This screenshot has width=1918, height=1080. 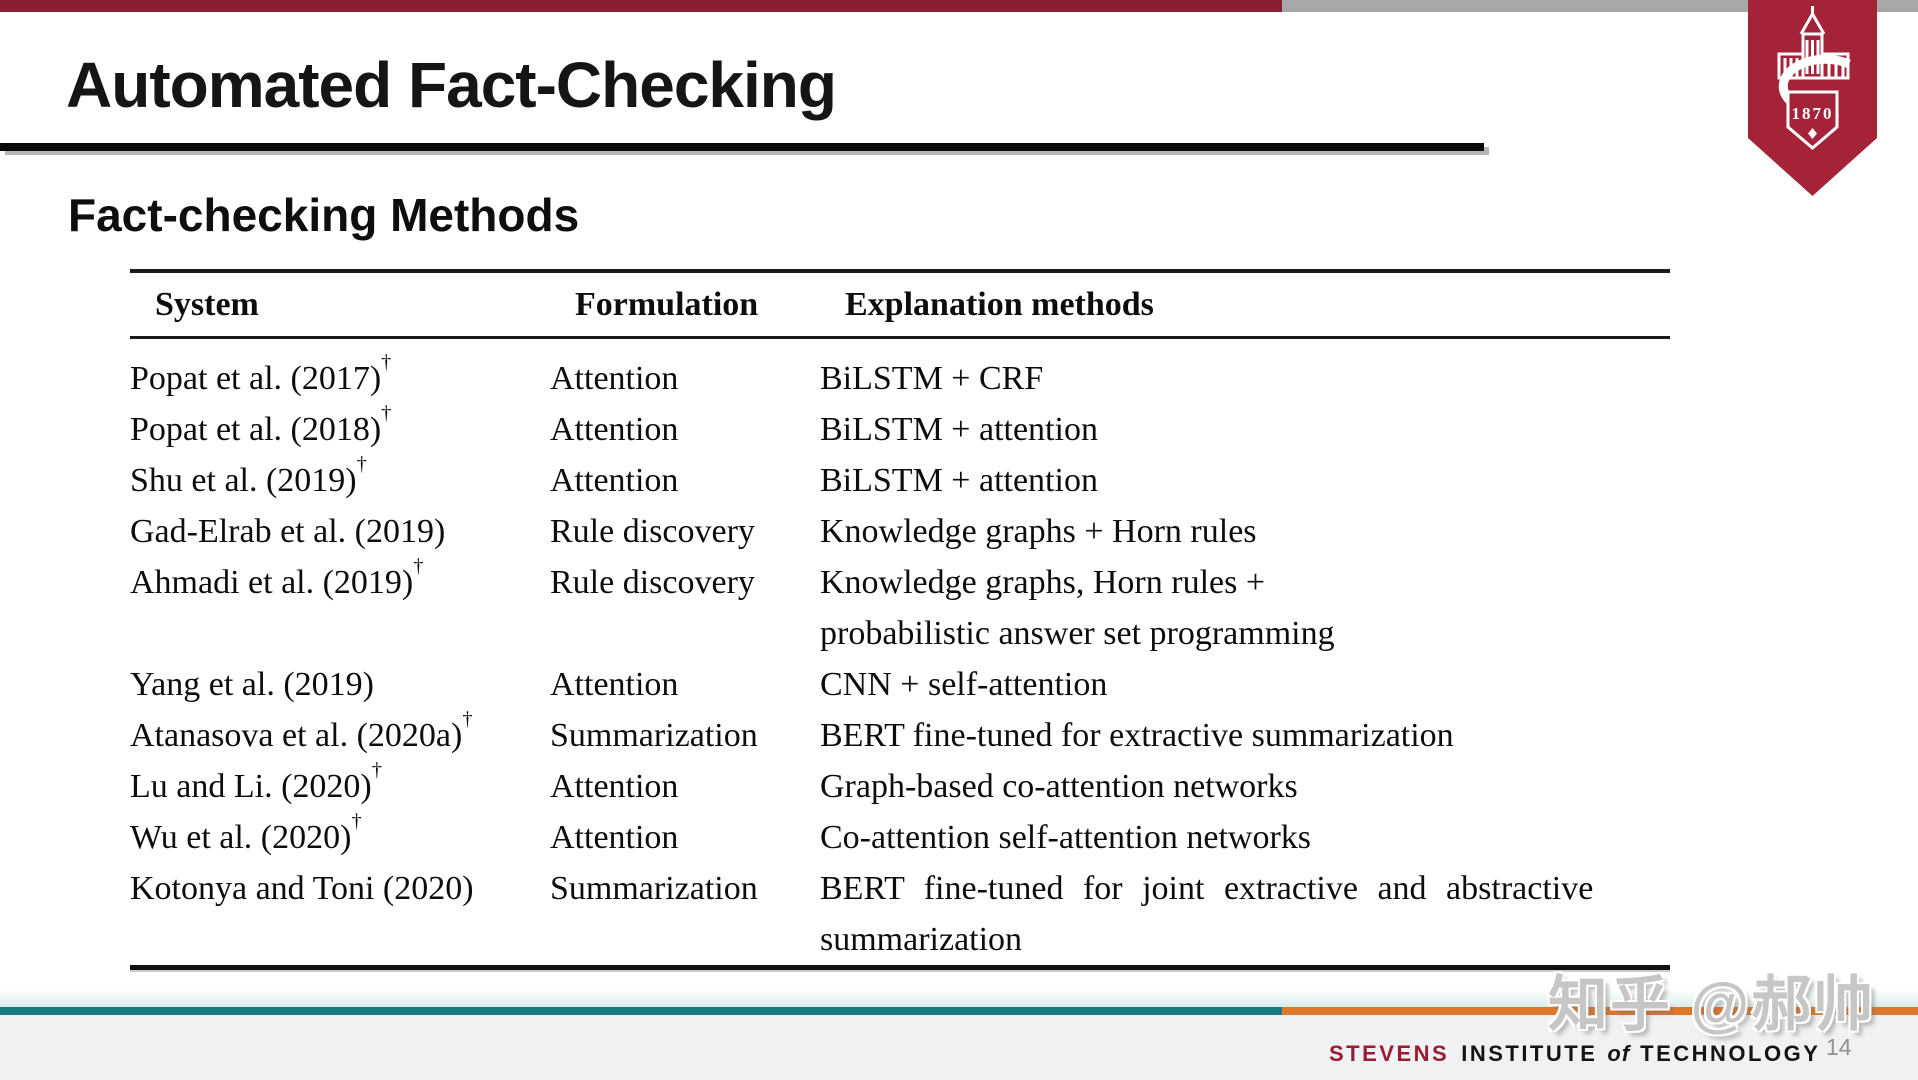 What do you see at coordinates (641, 1011) in the screenshot?
I see `footer-accent-bar-teal` at bounding box center [641, 1011].